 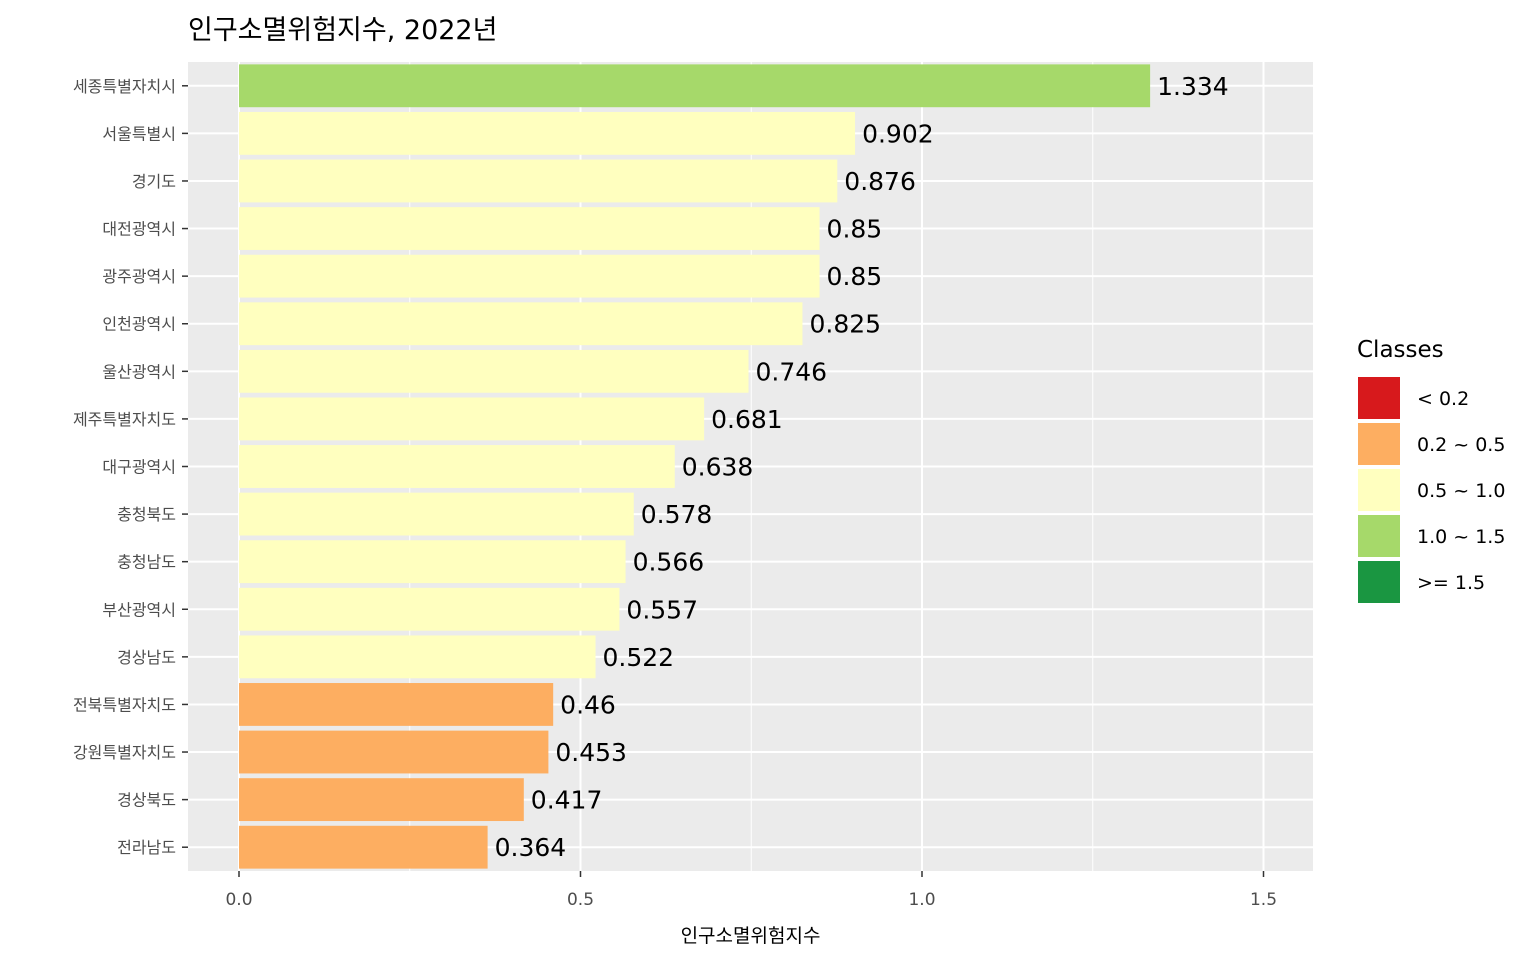 I want to click on legend-label: 0.2 ~ 0.5, so click(x=1461, y=445).